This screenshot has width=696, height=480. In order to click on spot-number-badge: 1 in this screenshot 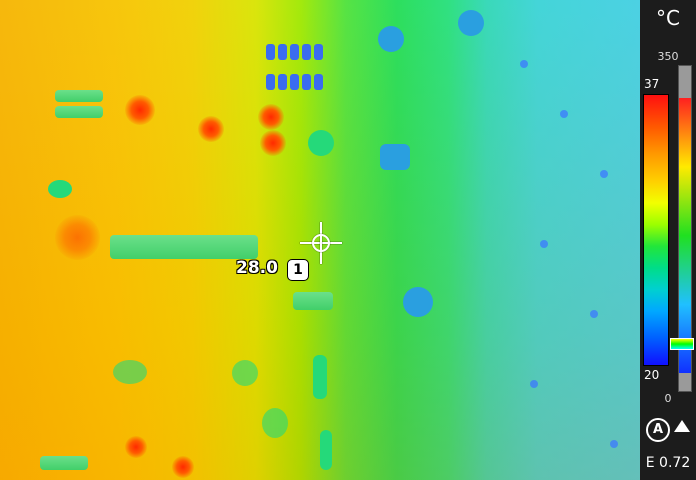, I will do `click(298, 270)`.